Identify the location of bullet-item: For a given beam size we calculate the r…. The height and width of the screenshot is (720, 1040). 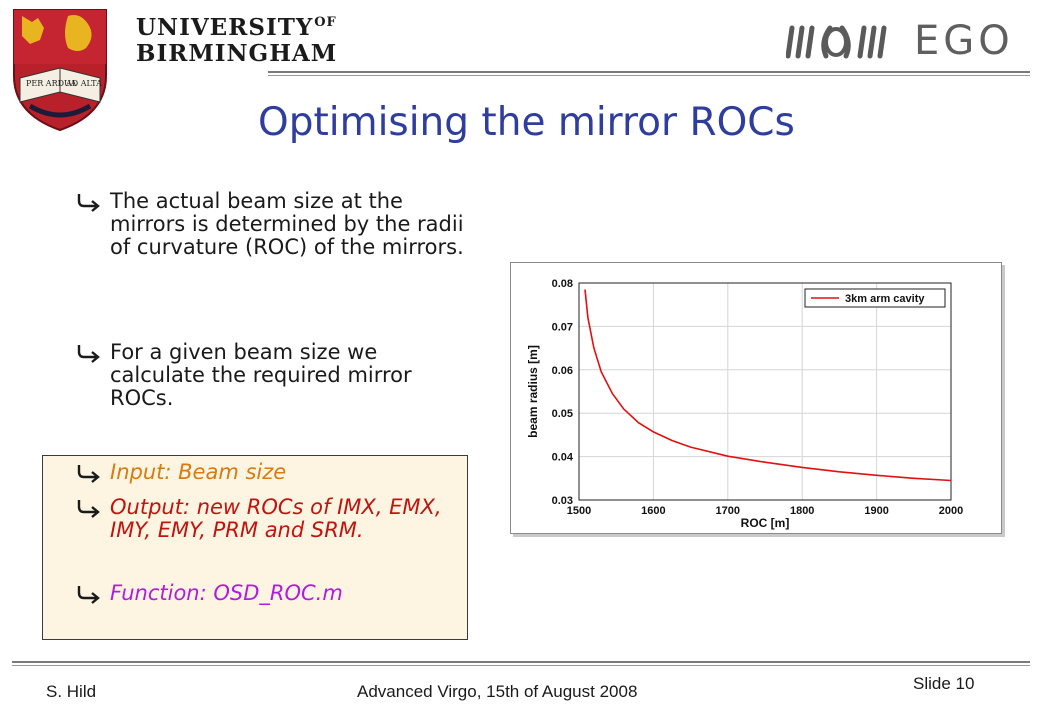
(276, 375).